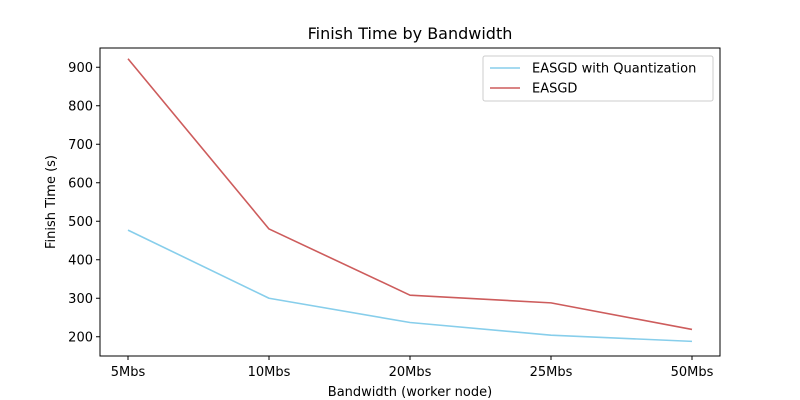 This screenshot has height=400, width=800. I want to click on x-tick-label: 10Mbs, so click(269, 372).